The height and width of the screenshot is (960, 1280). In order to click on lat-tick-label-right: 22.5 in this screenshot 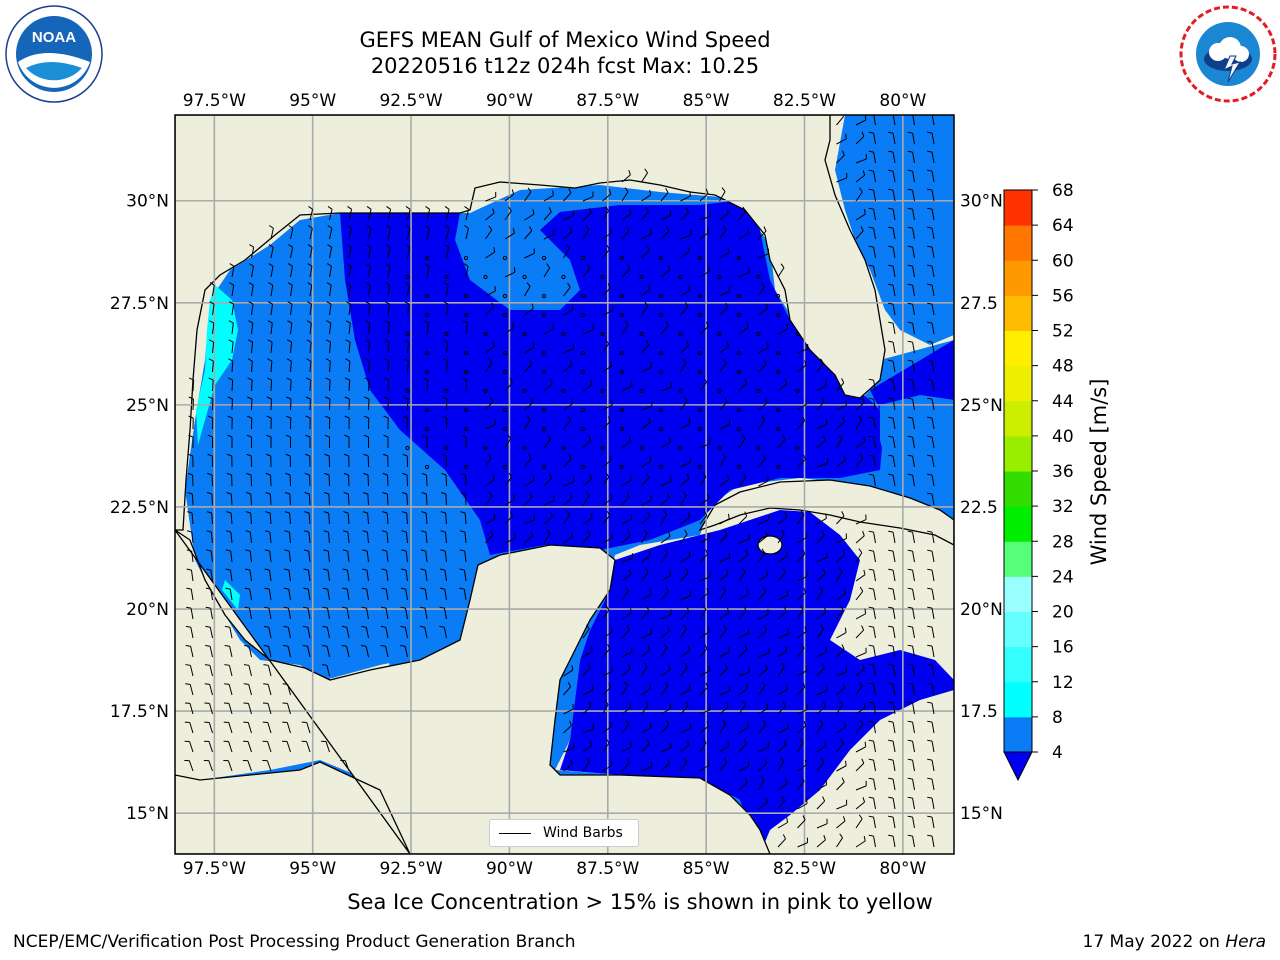, I will do `click(979, 508)`.